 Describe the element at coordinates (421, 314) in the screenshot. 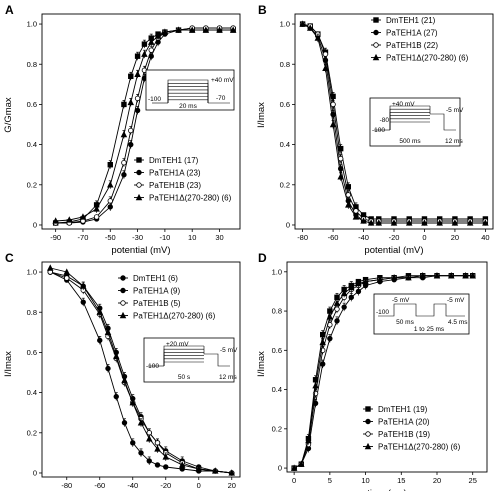

I see `inset-frame` at that location.